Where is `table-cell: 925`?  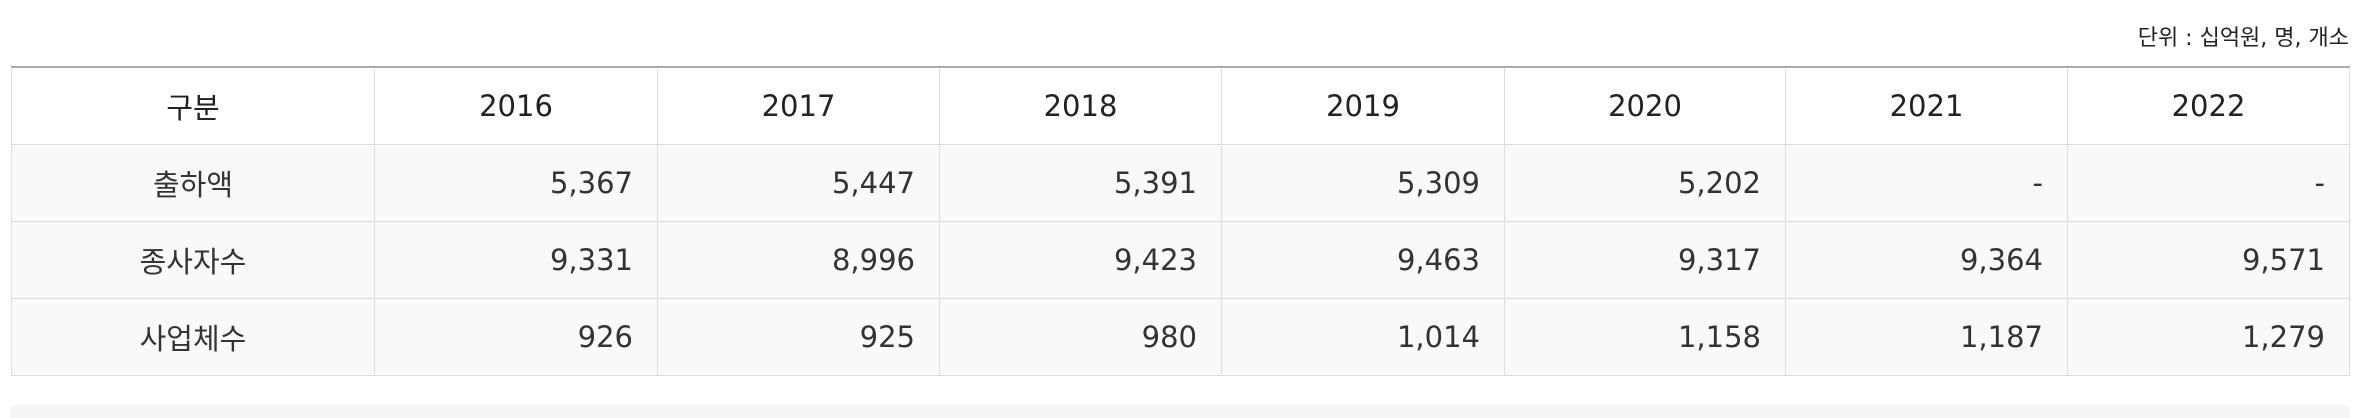 table-cell: 925 is located at coordinates (798, 337).